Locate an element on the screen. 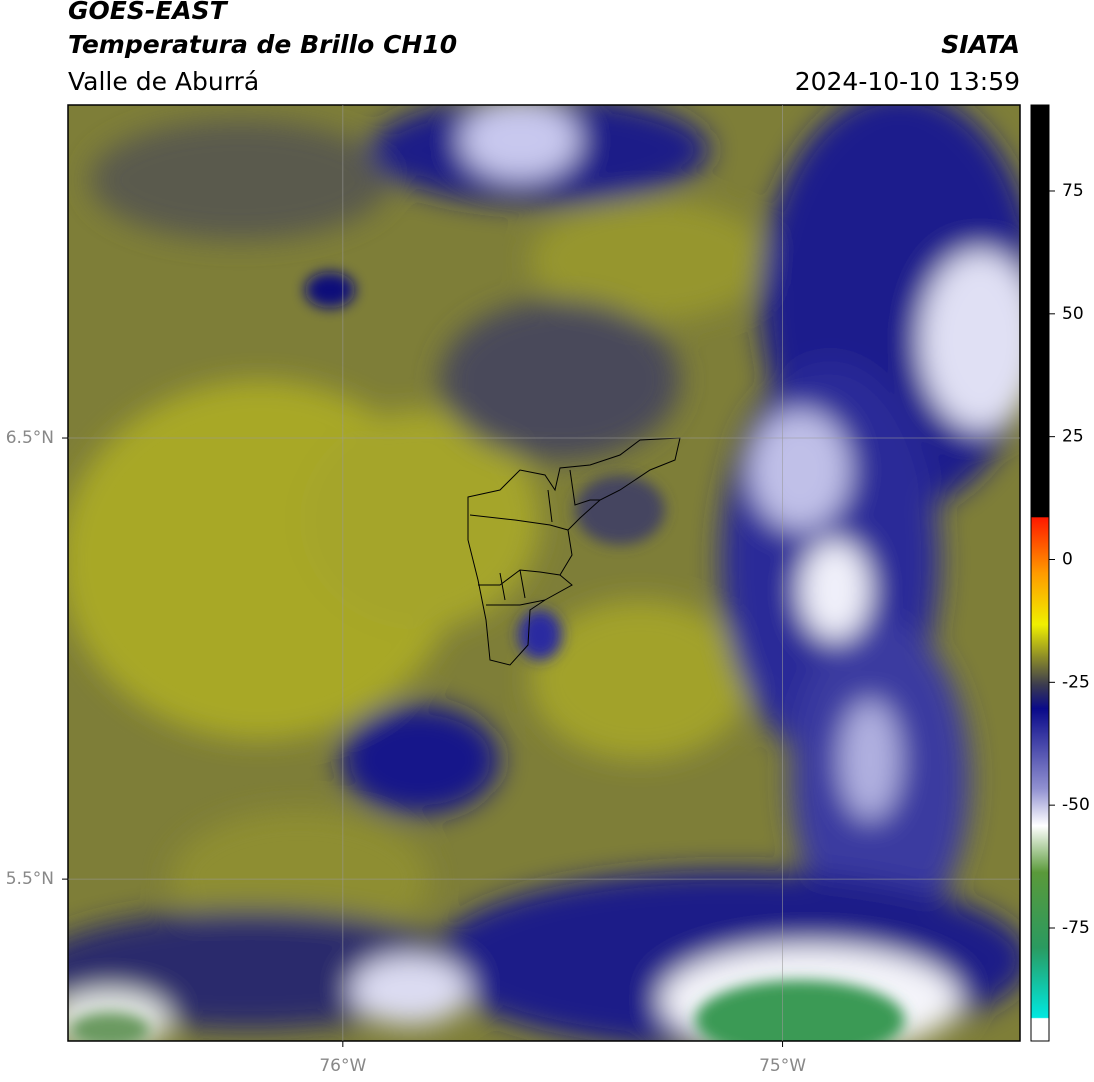  x-tick-label: 75°W is located at coordinates (782, 1066).